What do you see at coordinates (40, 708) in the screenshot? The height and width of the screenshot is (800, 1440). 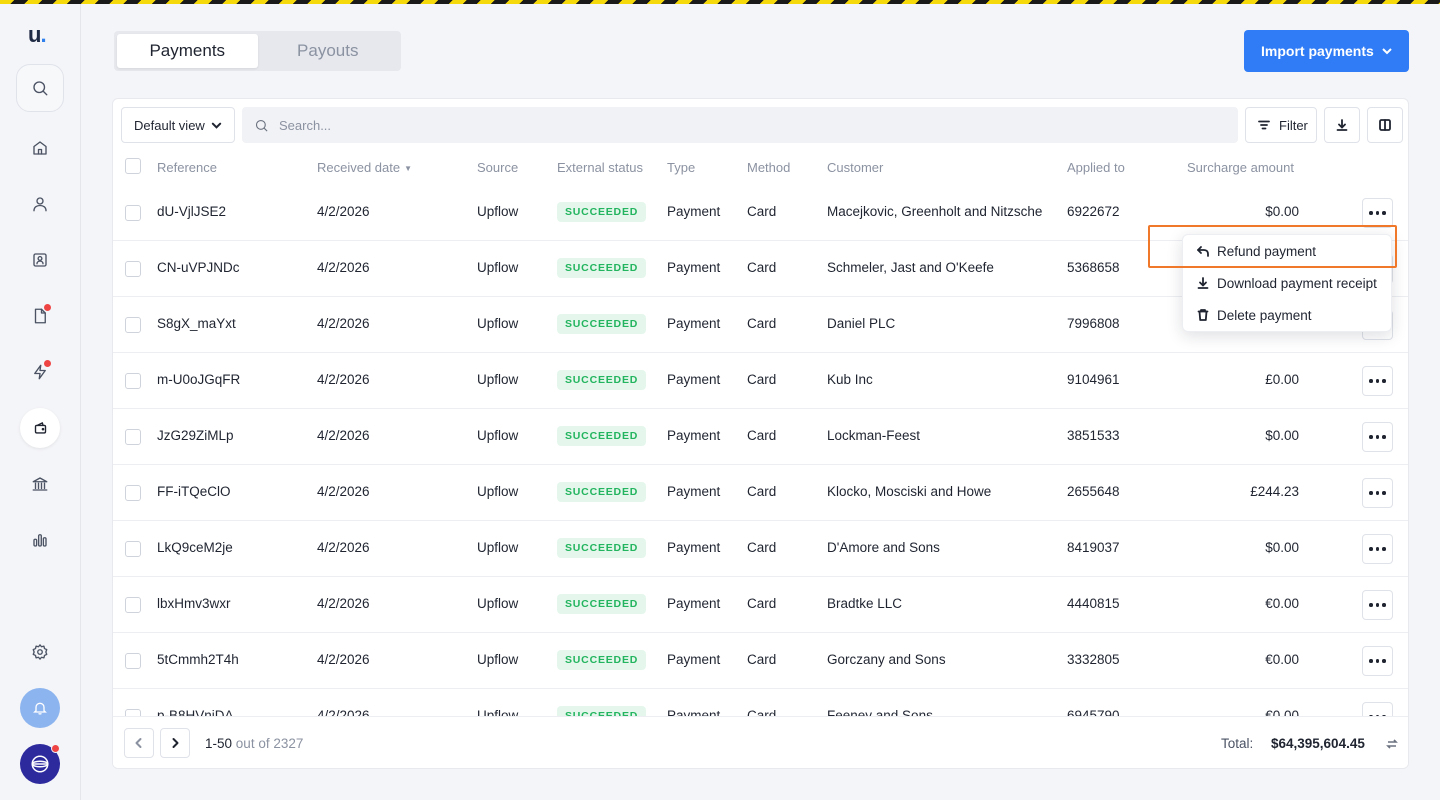 I see `notifications-button` at bounding box center [40, 708].